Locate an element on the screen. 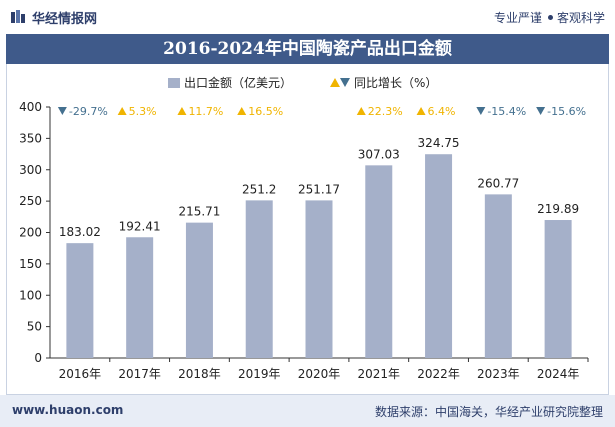 This screenshot has height=427, width=615. growth-label: -29.7% is located at coordinates (88, 111).